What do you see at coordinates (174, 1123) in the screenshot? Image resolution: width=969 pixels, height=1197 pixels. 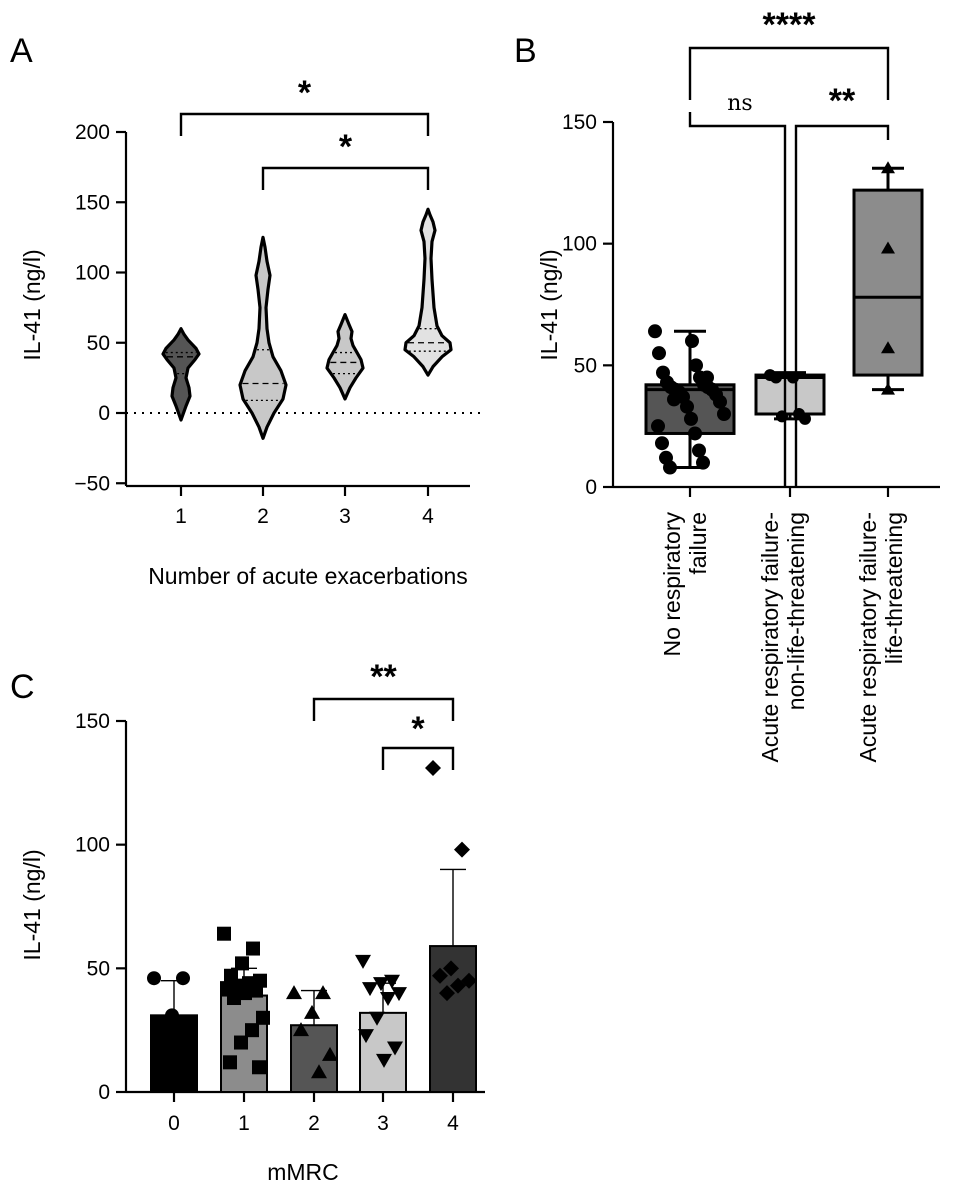 I see `panel-c-x-tick-label: 0` at bounding box center [174, 1123].